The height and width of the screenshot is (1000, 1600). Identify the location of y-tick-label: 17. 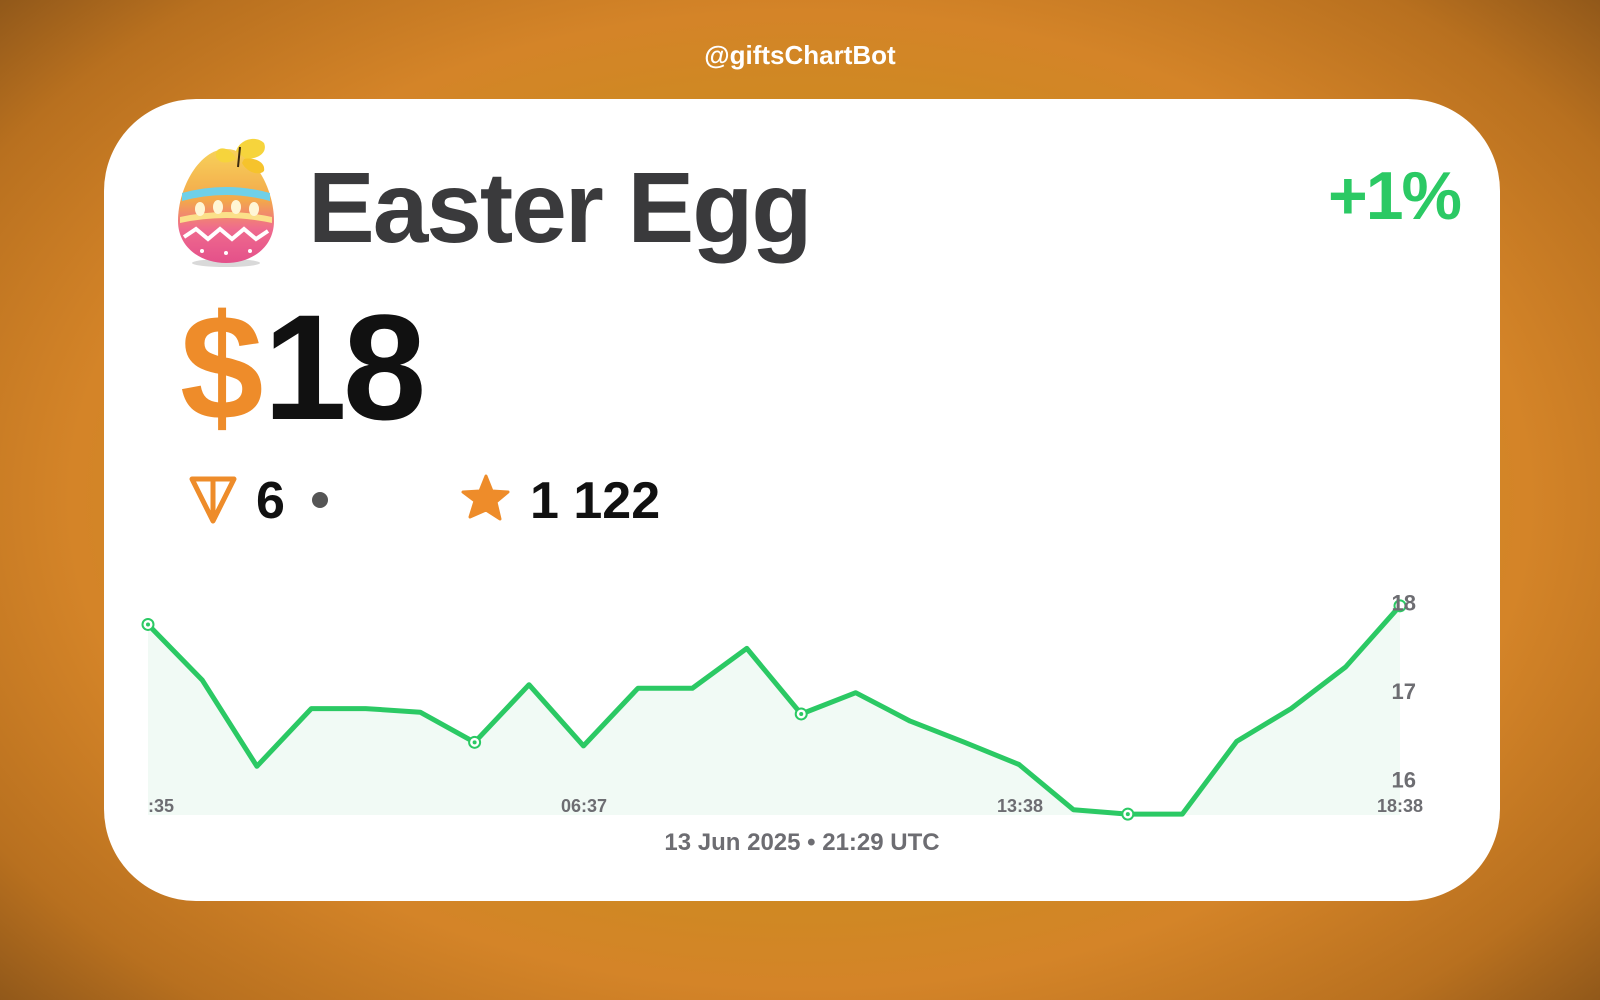
(1404, 691).